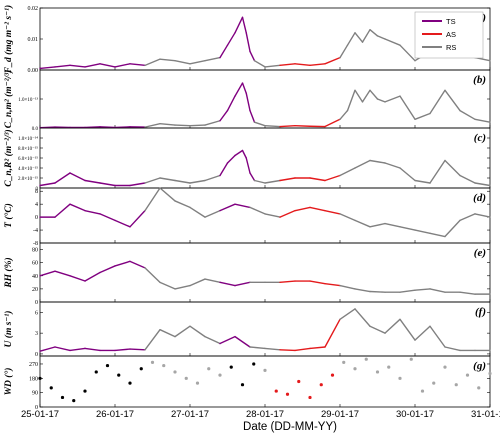 The height and width of the screenshot is (437, 500). I want to click on panel-c-ytick-label: 4.0×10⁻¹⁵, so click(28, 169).